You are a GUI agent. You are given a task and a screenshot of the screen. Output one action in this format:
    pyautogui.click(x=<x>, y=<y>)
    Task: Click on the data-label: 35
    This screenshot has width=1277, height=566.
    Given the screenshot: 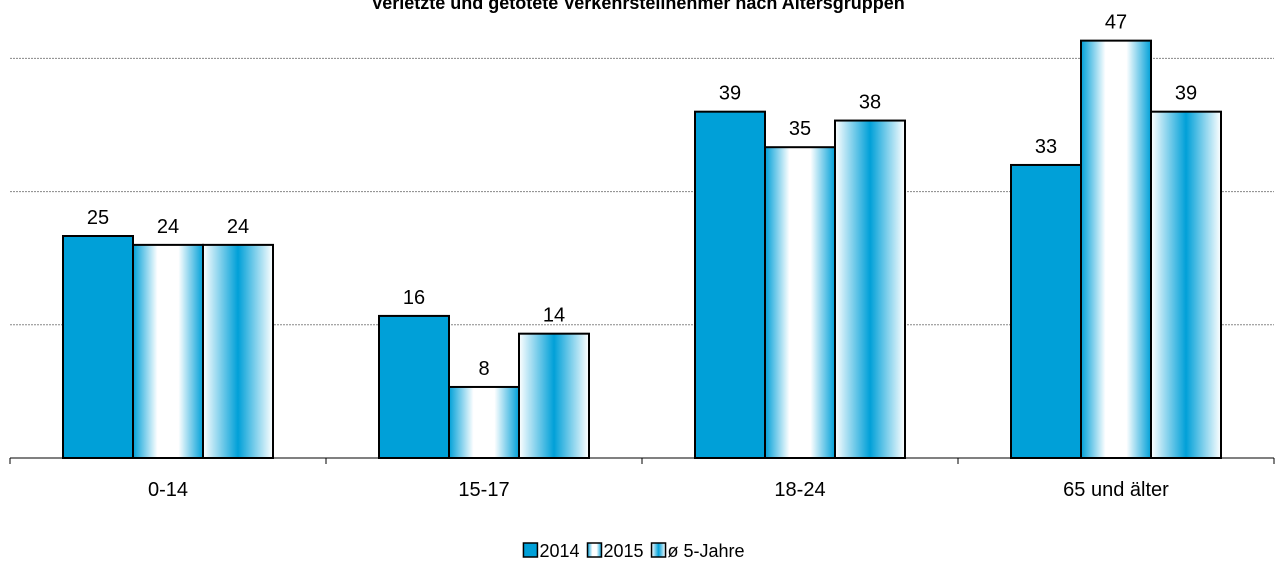 What is the action you would take?
    pyautogui.click(x=800, y=129)
    